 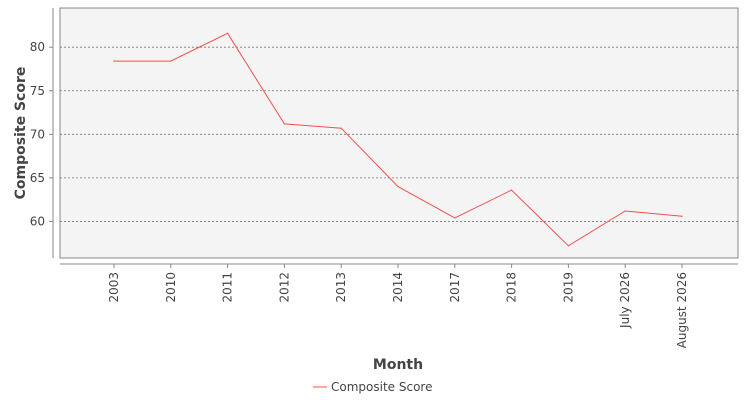 What do you see at coordinates (228, 287) in the screenshot?
I see `x-tick-label: 2011` at bounding box center [228, 287].